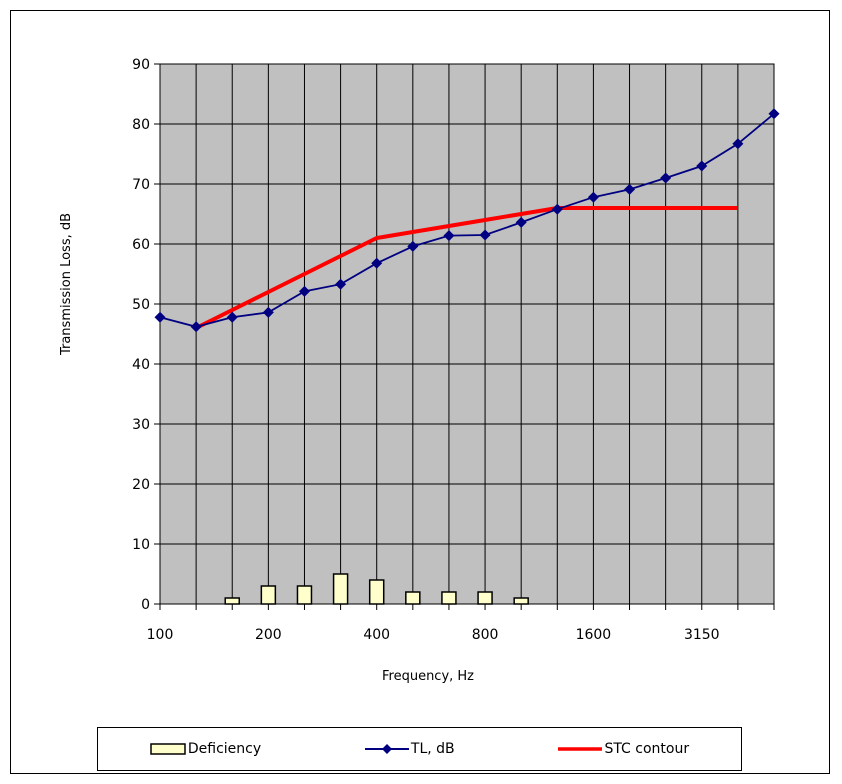  What do you see at coordinates (141, 185) in the screenshot?
I see `y-tick-label: 70` at bounding box center [141, 185].